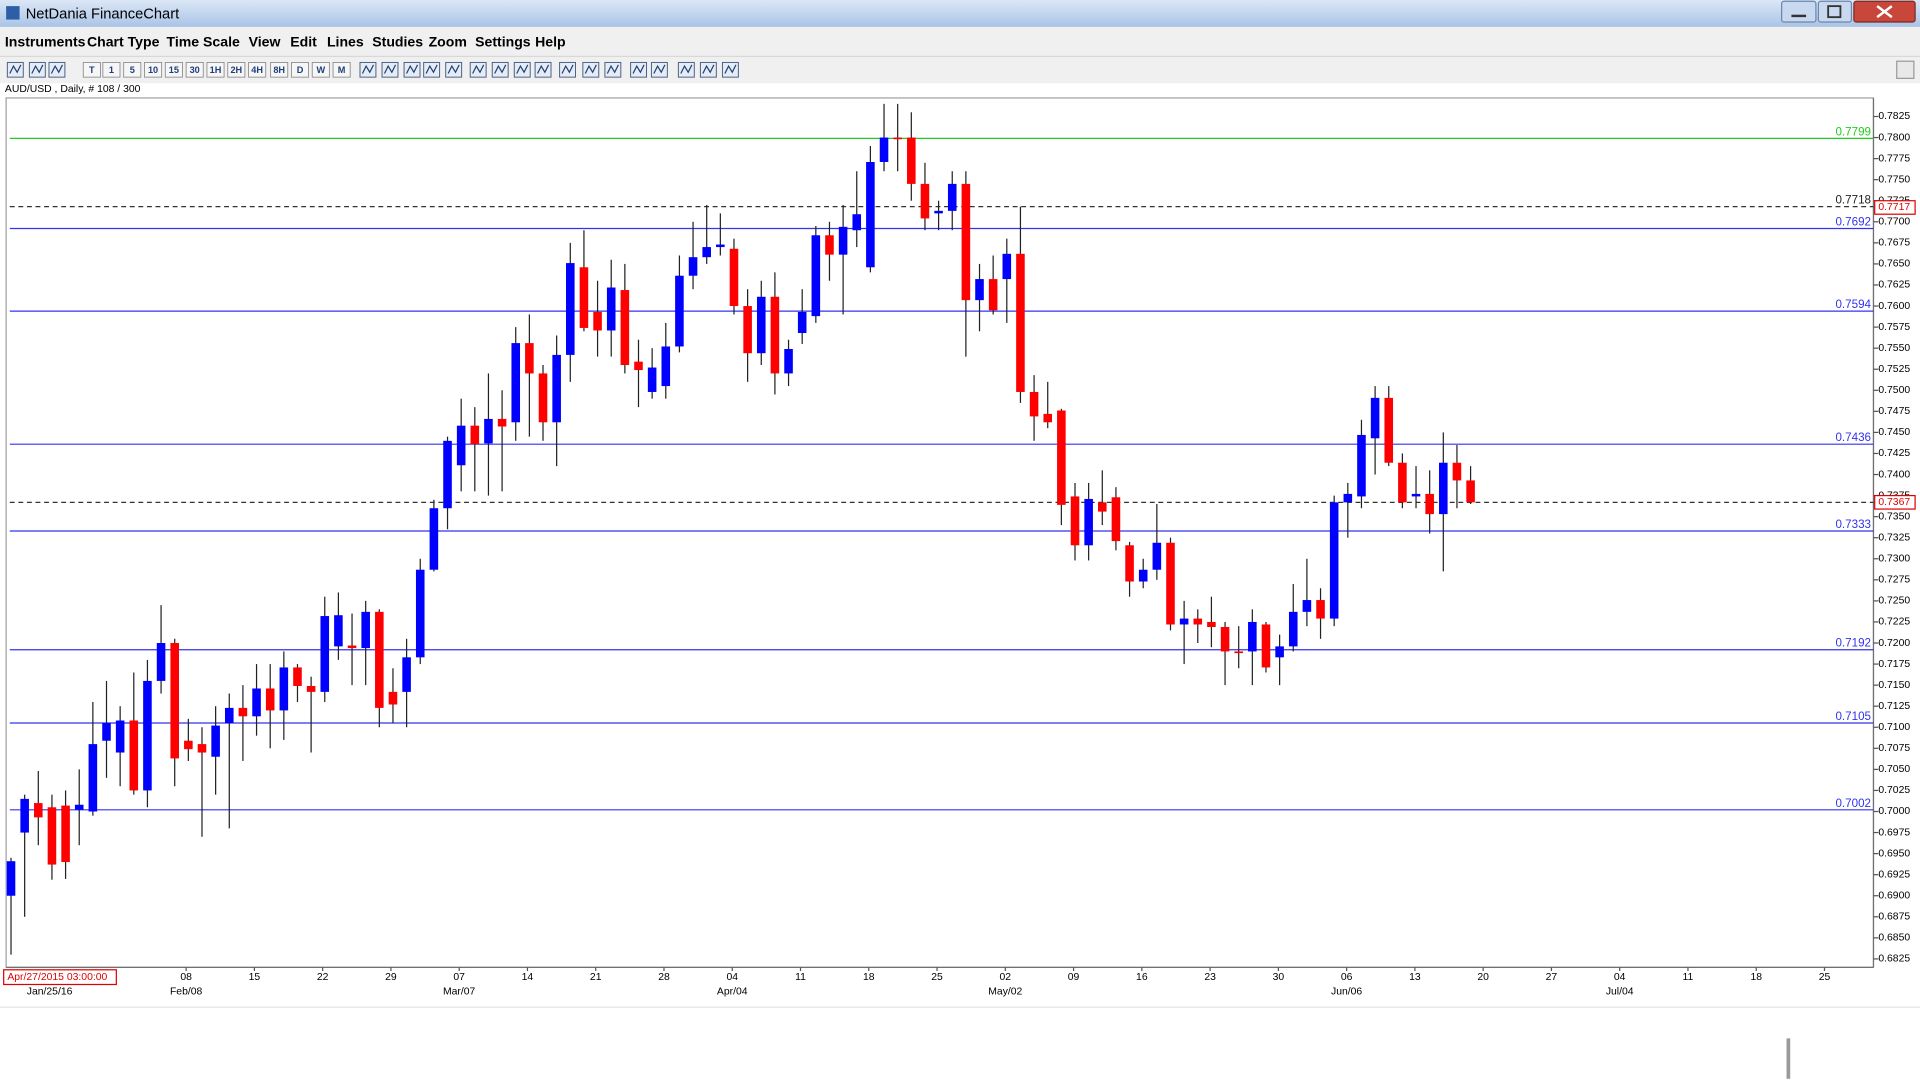 This screenshot has width=1920, height=1080. Describe the element at coordinates (1894, 432) in the screenshot. I see `y-tick-label: 0.7450` at that location.